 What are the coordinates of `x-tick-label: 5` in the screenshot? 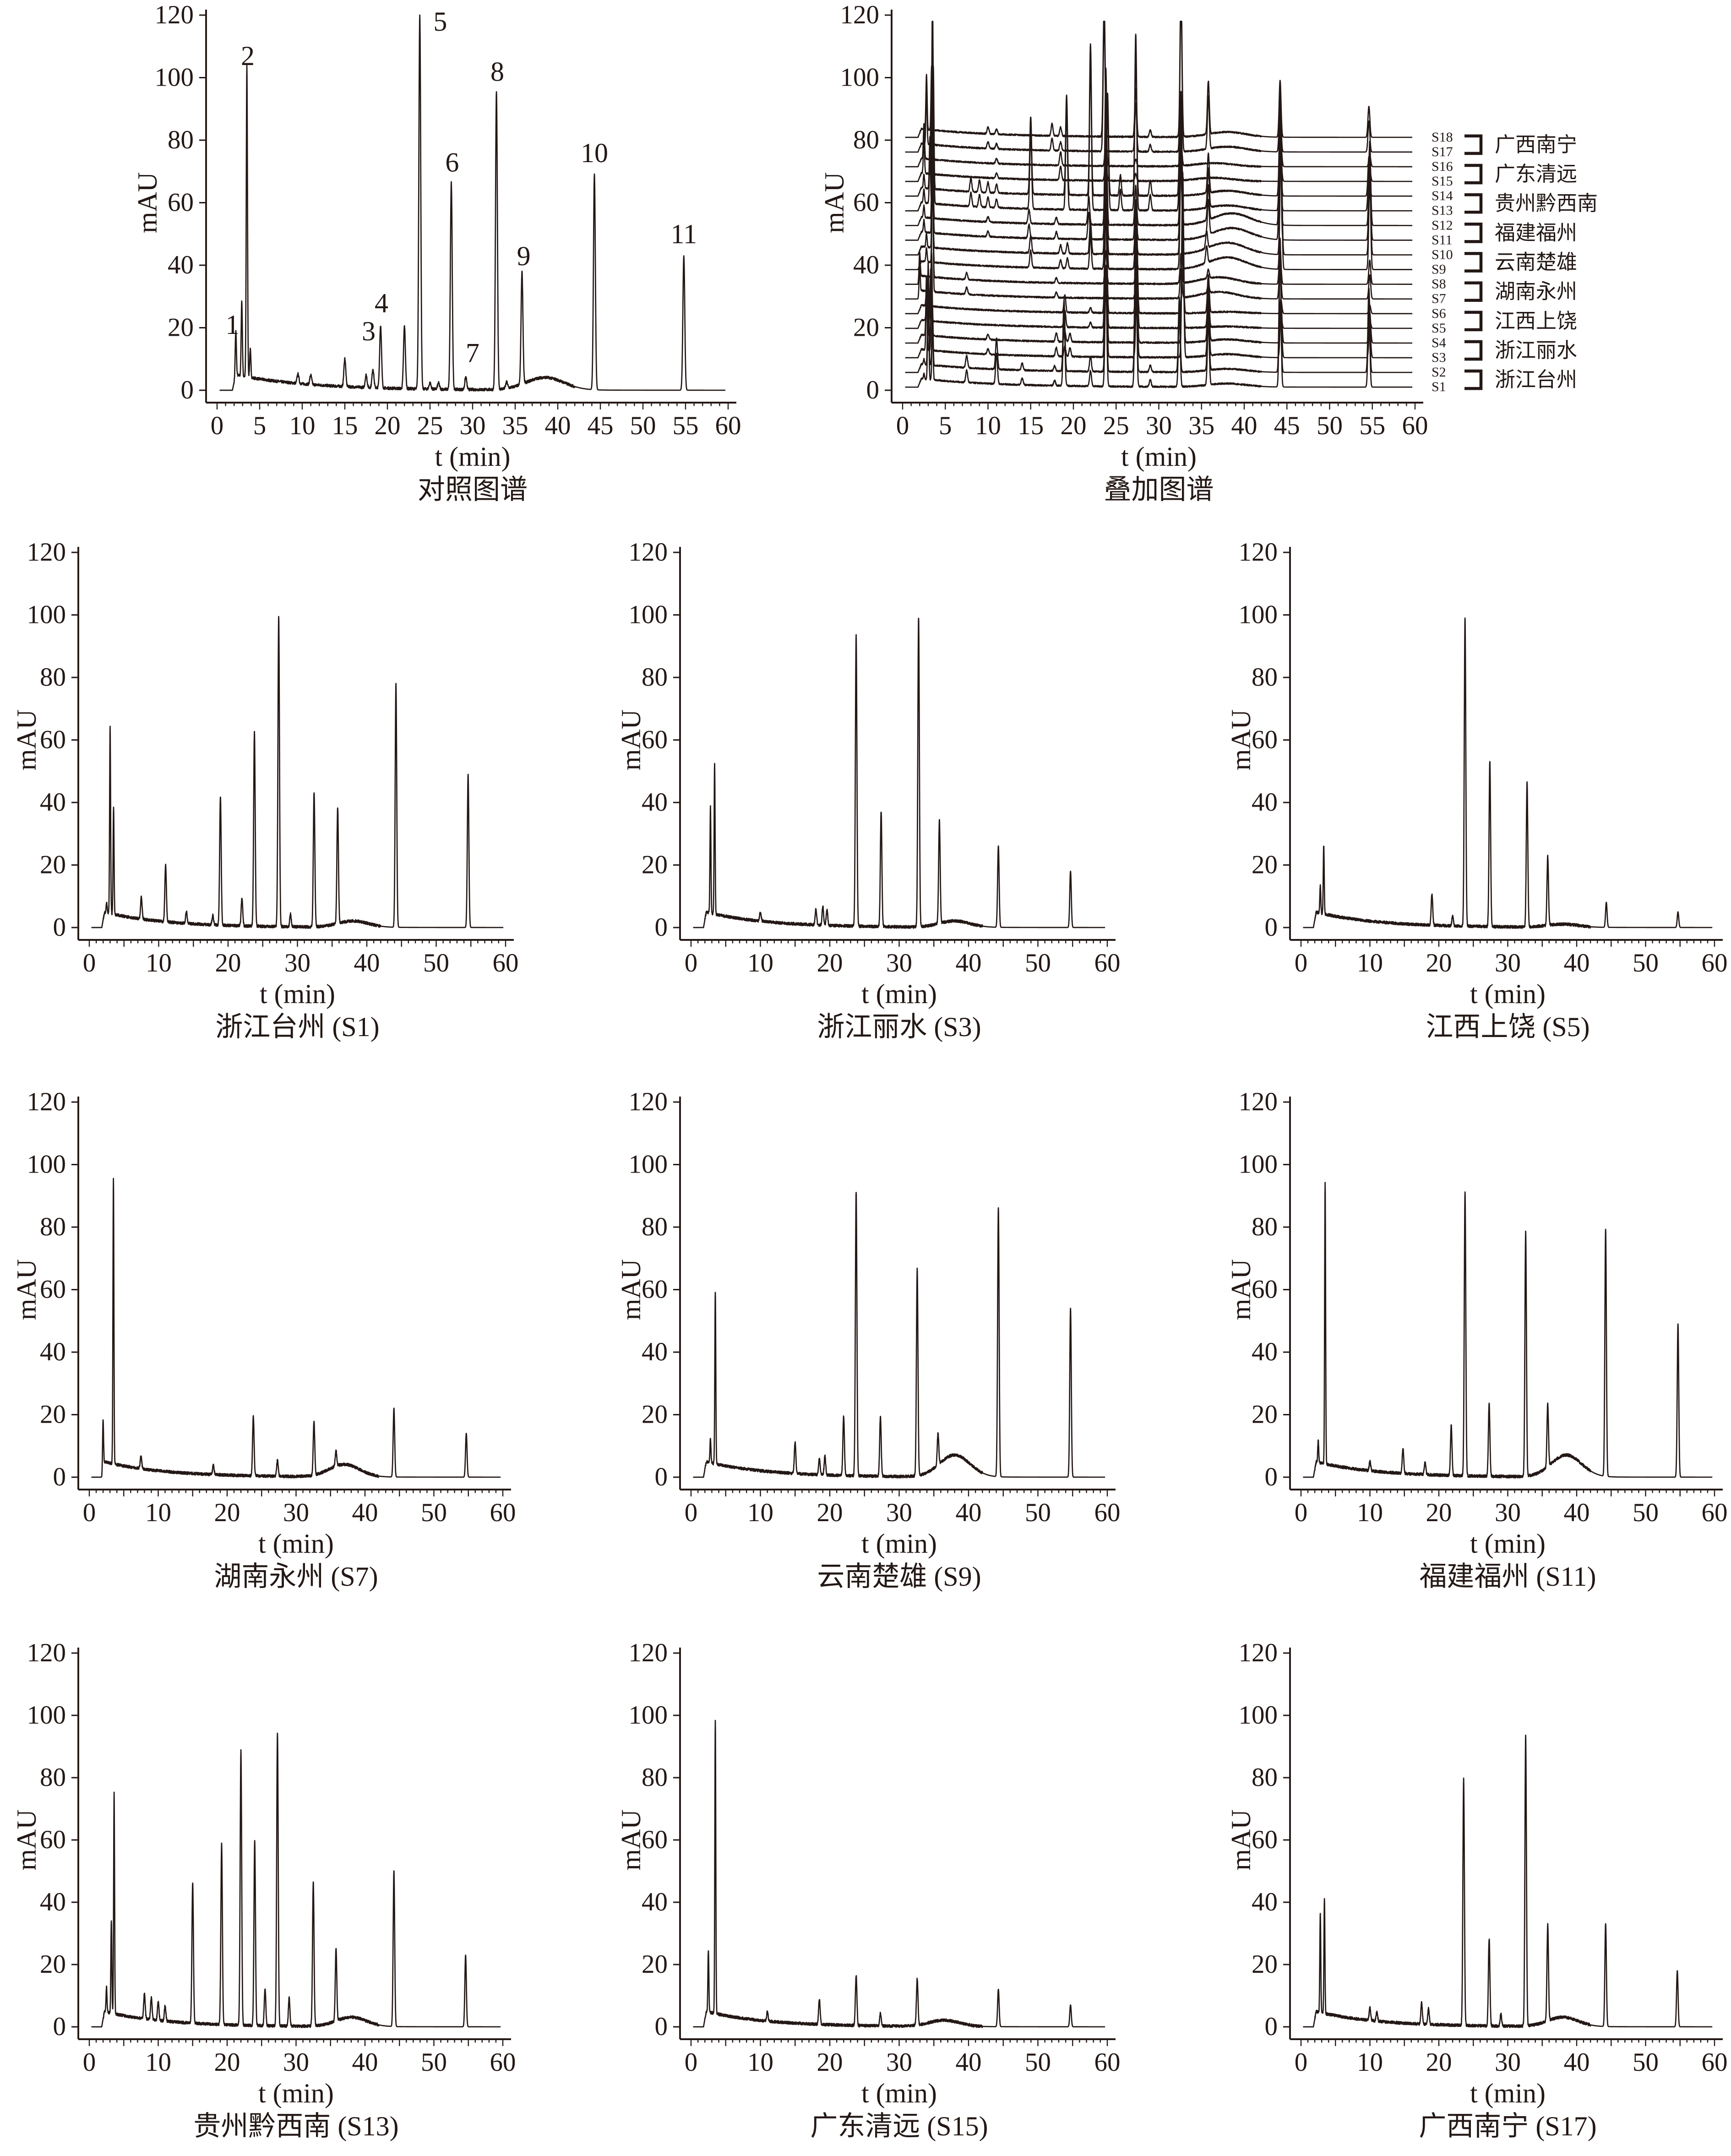 It's located at (945, 425).